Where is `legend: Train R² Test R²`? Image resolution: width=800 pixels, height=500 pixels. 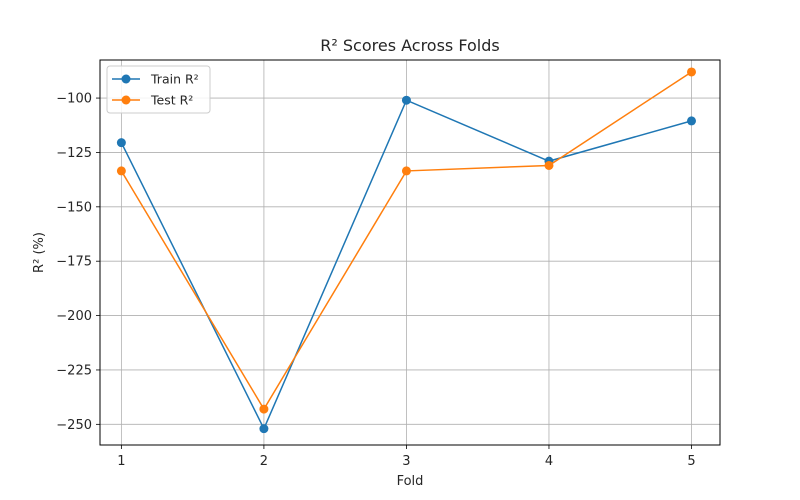
legend: Train R² Test R² is located at coordinates (158, 89).